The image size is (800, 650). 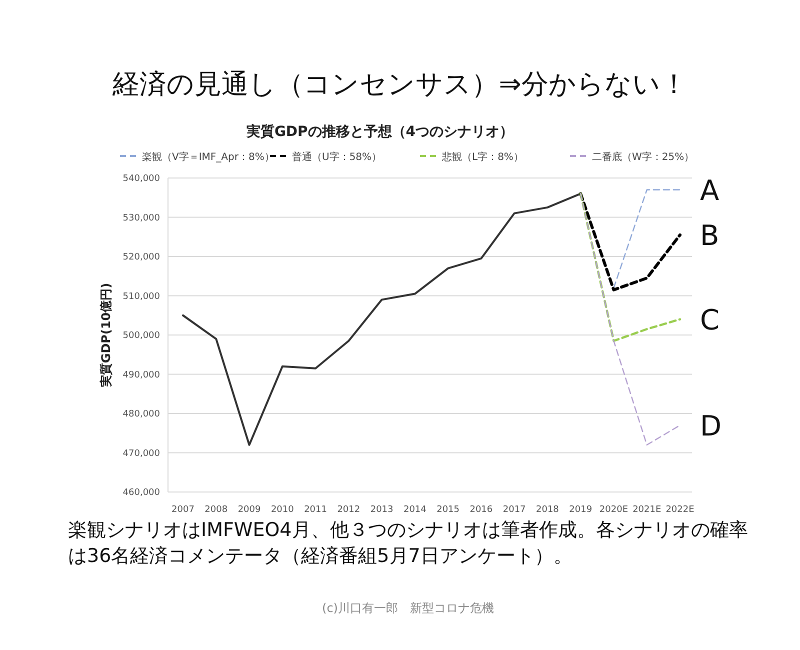 I want to click on x-tick-label: 2009, so click(x=249, y=510).